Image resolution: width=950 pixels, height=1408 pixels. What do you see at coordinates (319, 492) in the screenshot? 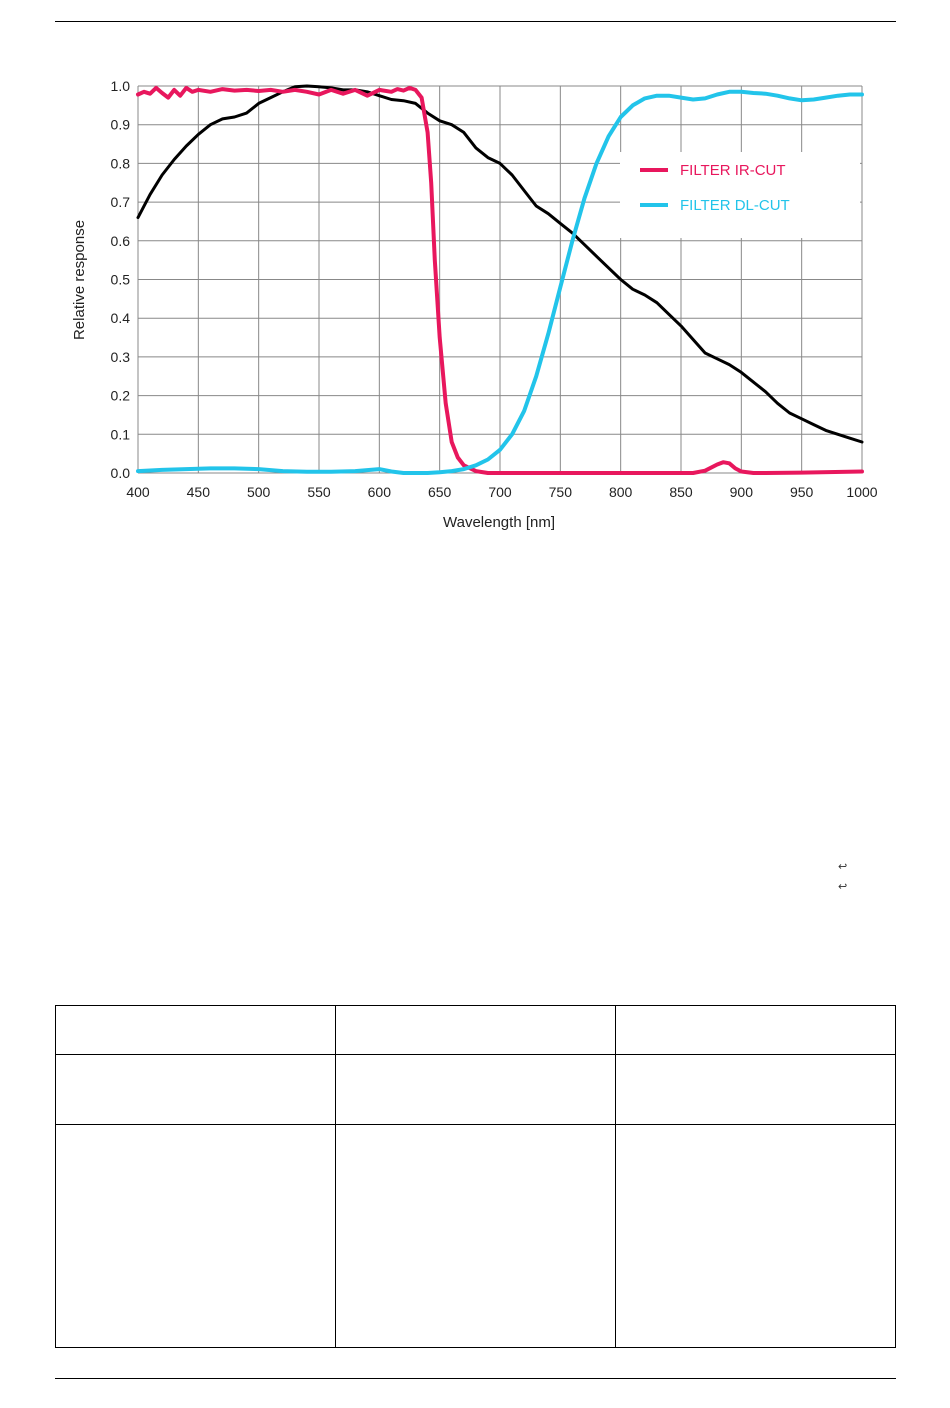
I see `x-tick-label: 550` at bounding box center [319, 492].